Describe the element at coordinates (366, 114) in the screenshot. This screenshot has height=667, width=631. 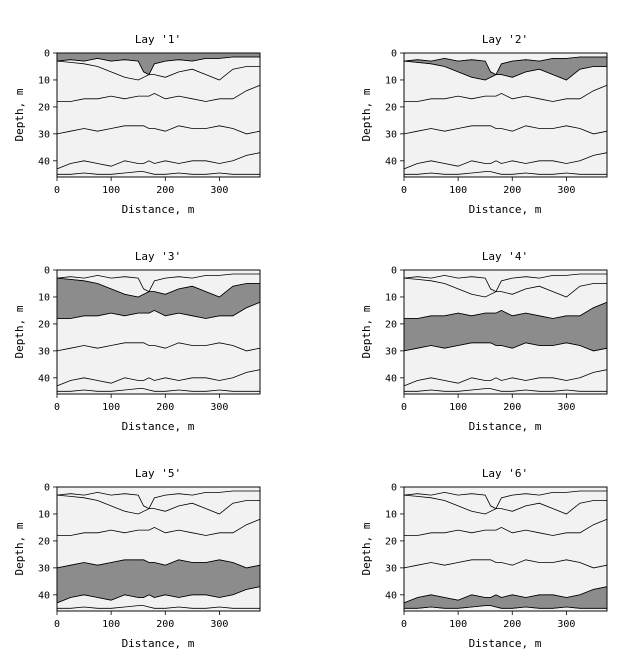
I see `y-axis-label-2: Depth, m` at that location.